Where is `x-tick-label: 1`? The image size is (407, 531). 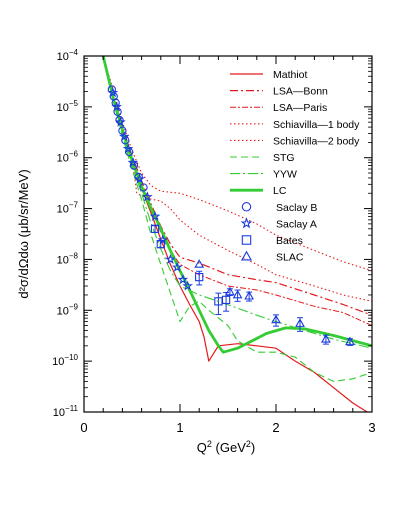
x-tick-label: 1 is located at coordinates (179, 427).